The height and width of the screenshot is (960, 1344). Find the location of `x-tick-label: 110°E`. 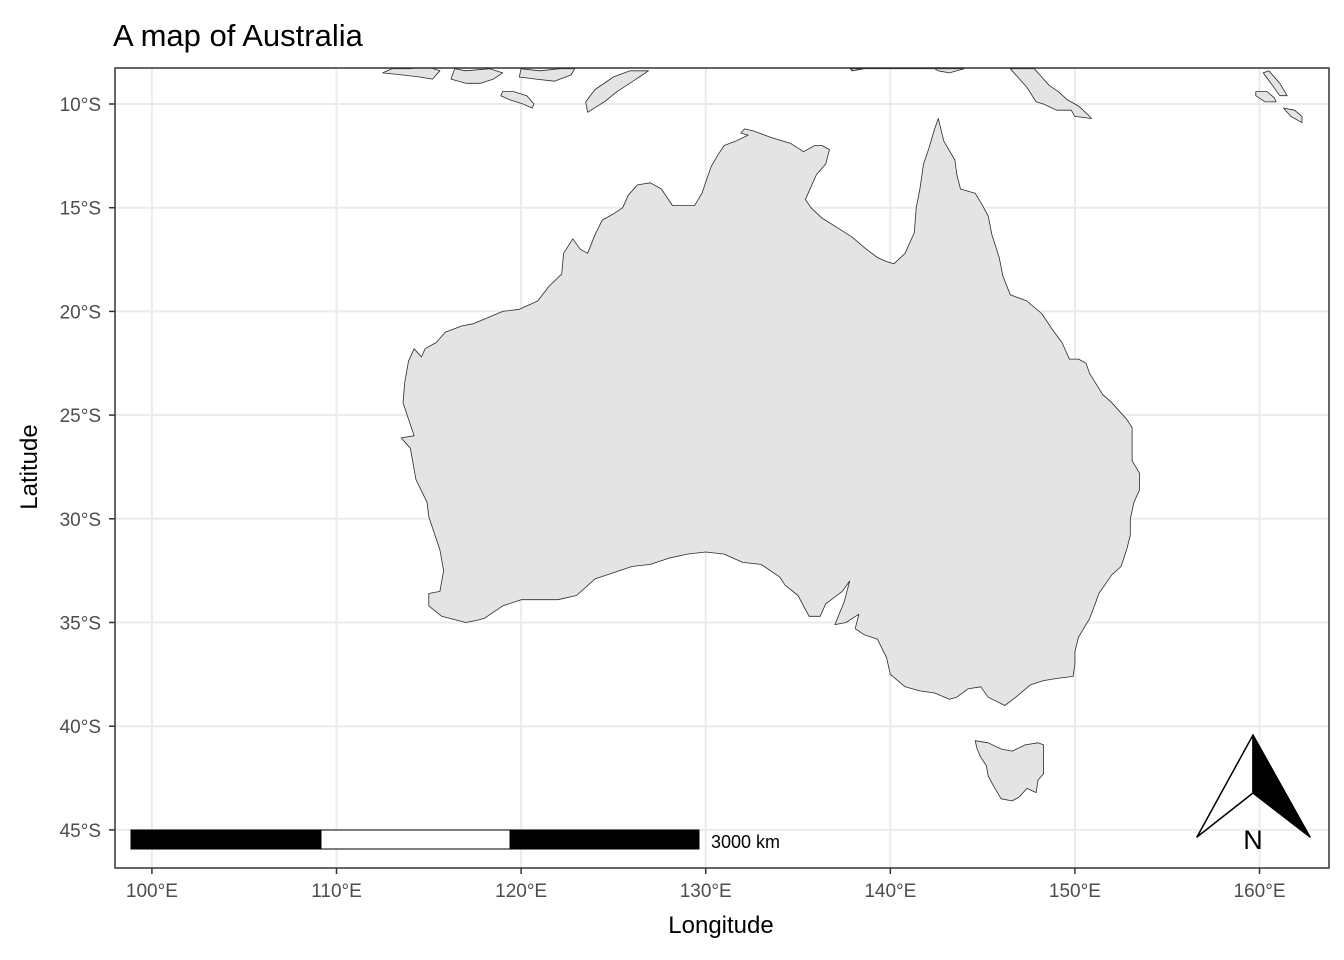

x-tick-label: 110°E is located at coordinates (336, 891).